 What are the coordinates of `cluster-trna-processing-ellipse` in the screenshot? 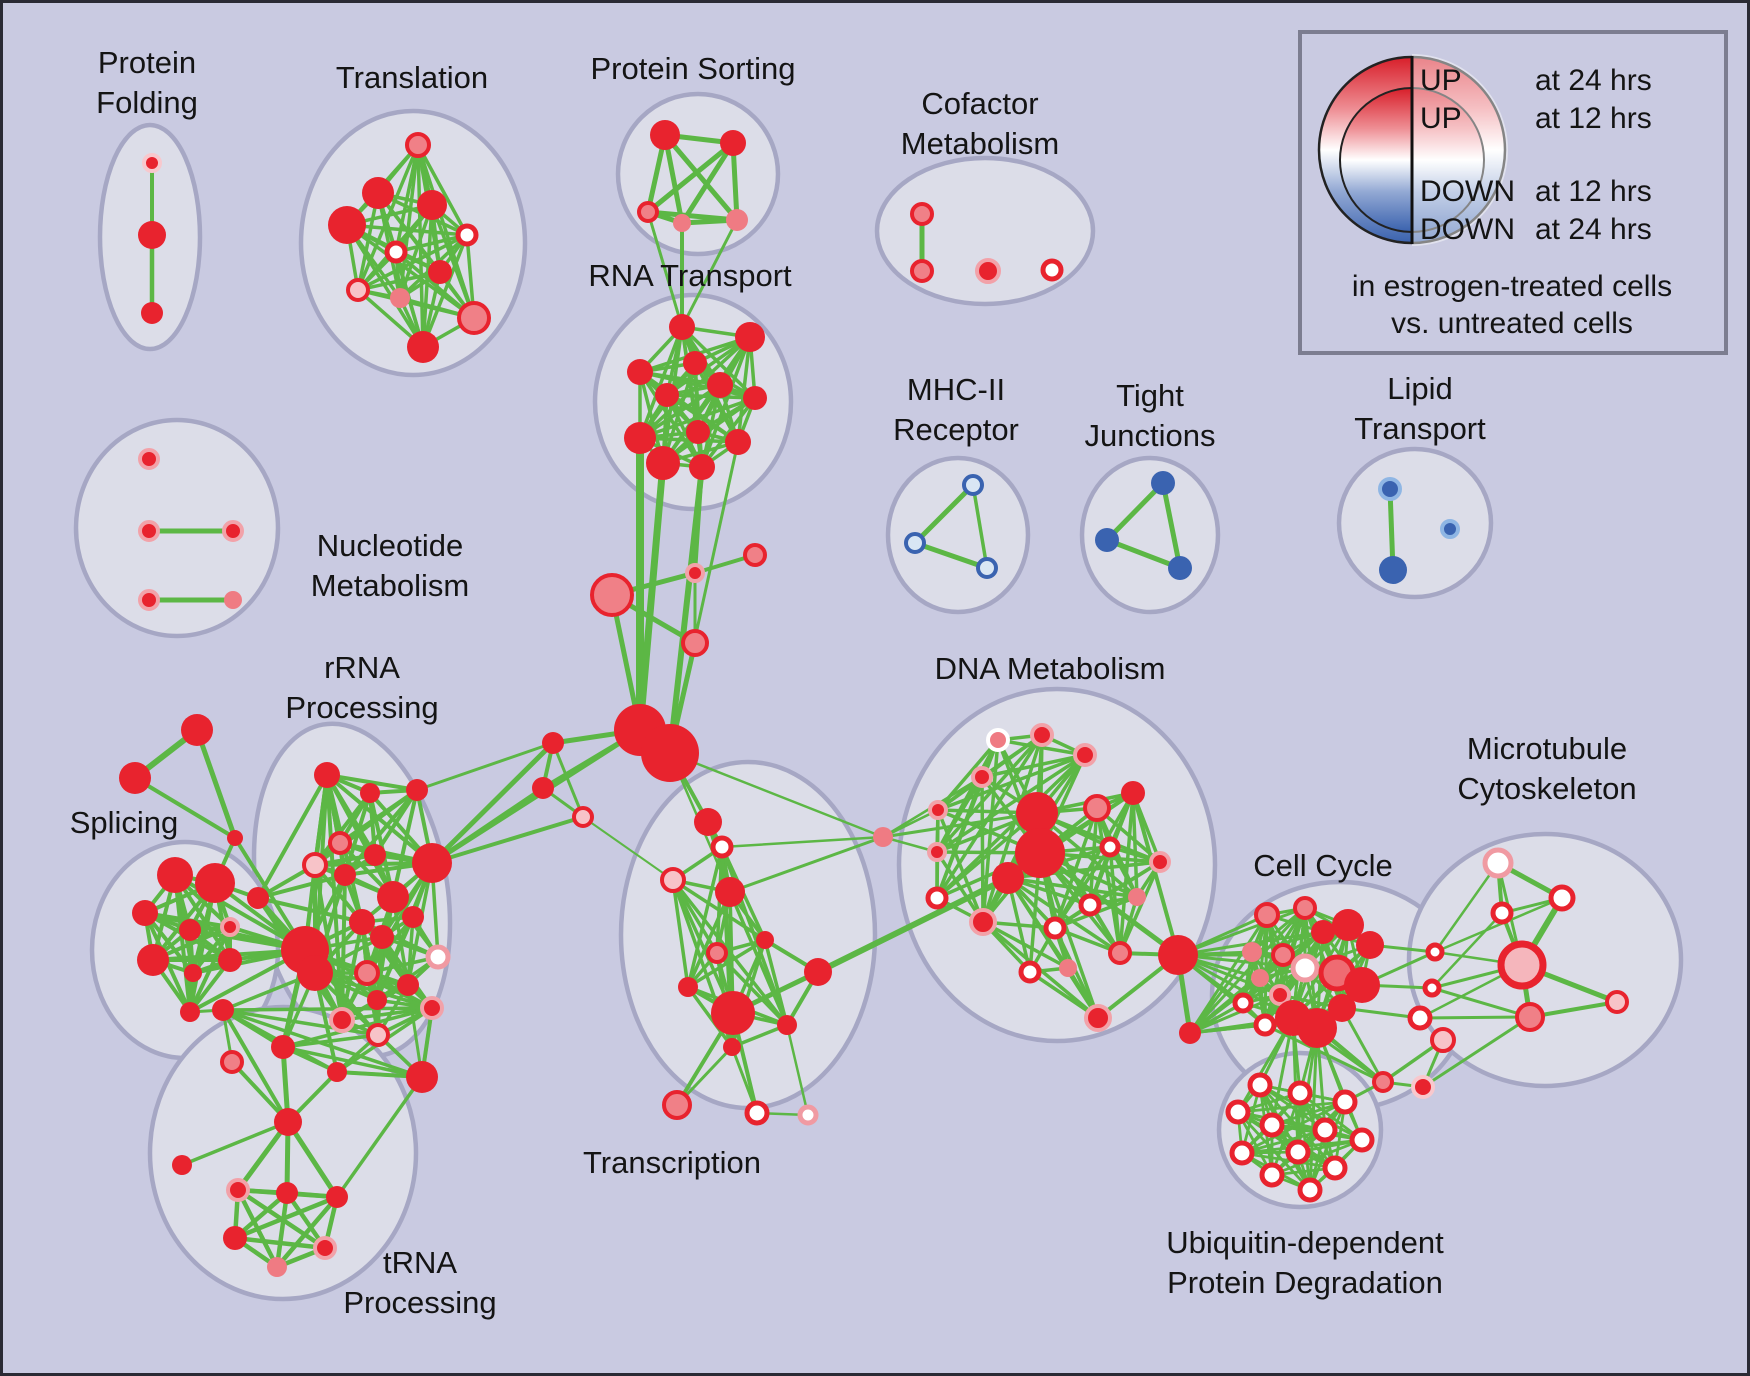 It's located at (283, 1153).